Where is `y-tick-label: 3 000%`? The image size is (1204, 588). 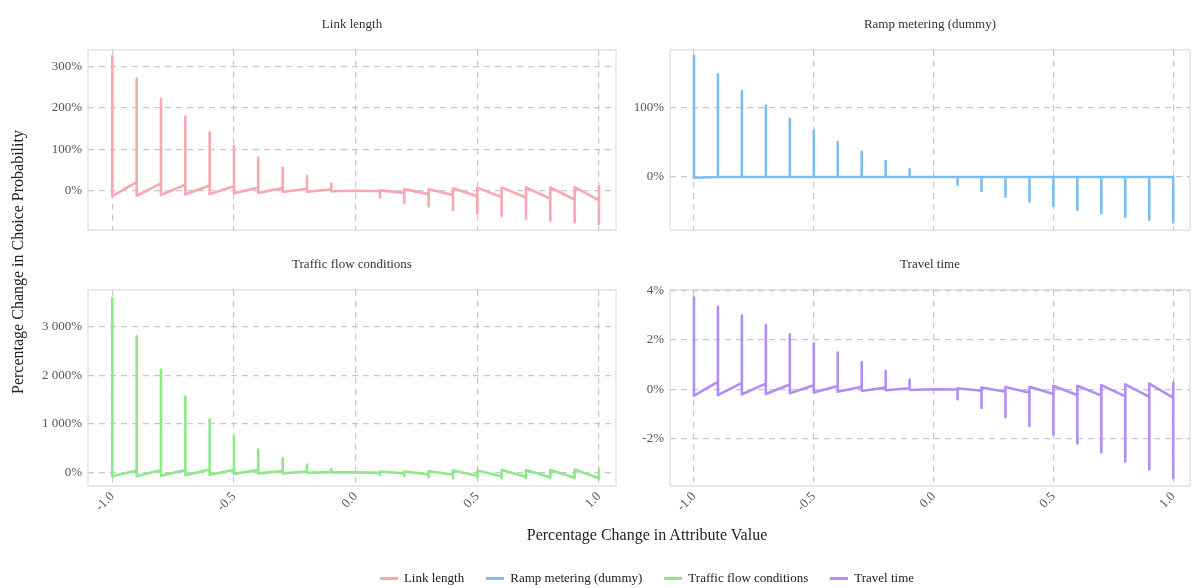 y-tick-label: 3 000% is located at coordinates (62, 326).